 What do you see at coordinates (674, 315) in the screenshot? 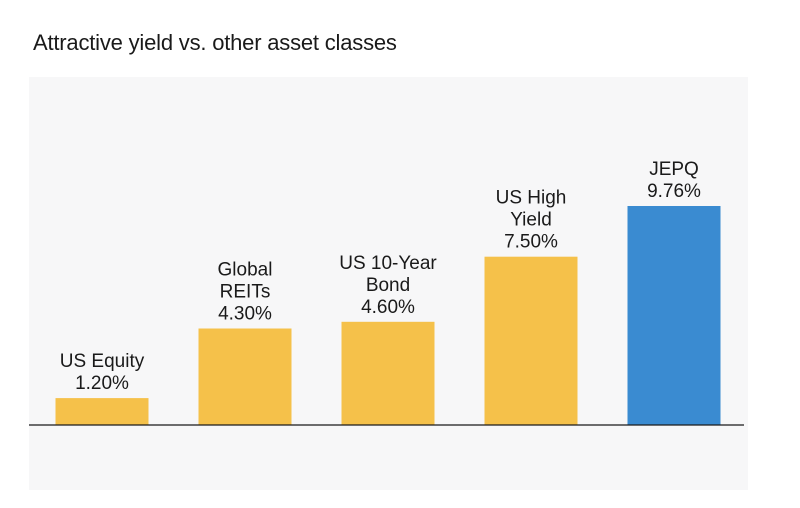
I see `bar-jepq` at bounding box center [674, 315].